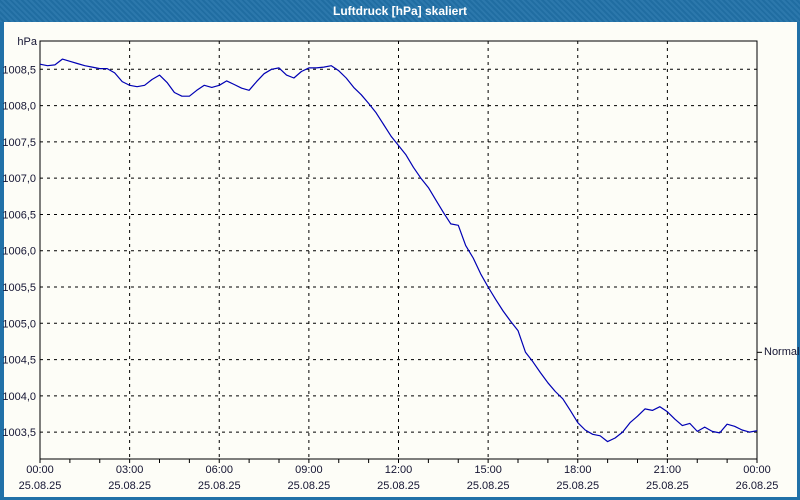  I want to click on normal-marker-label: Normal, so click(782, 352).